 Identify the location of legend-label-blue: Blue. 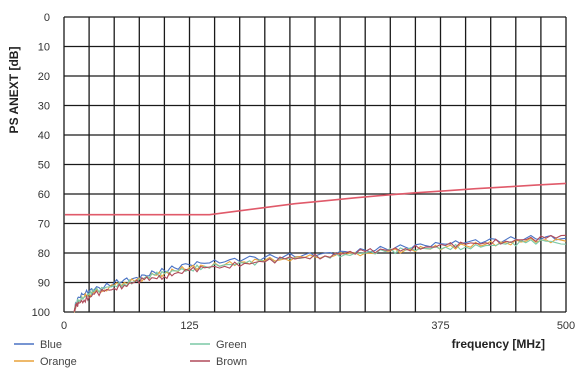
(51, 345).